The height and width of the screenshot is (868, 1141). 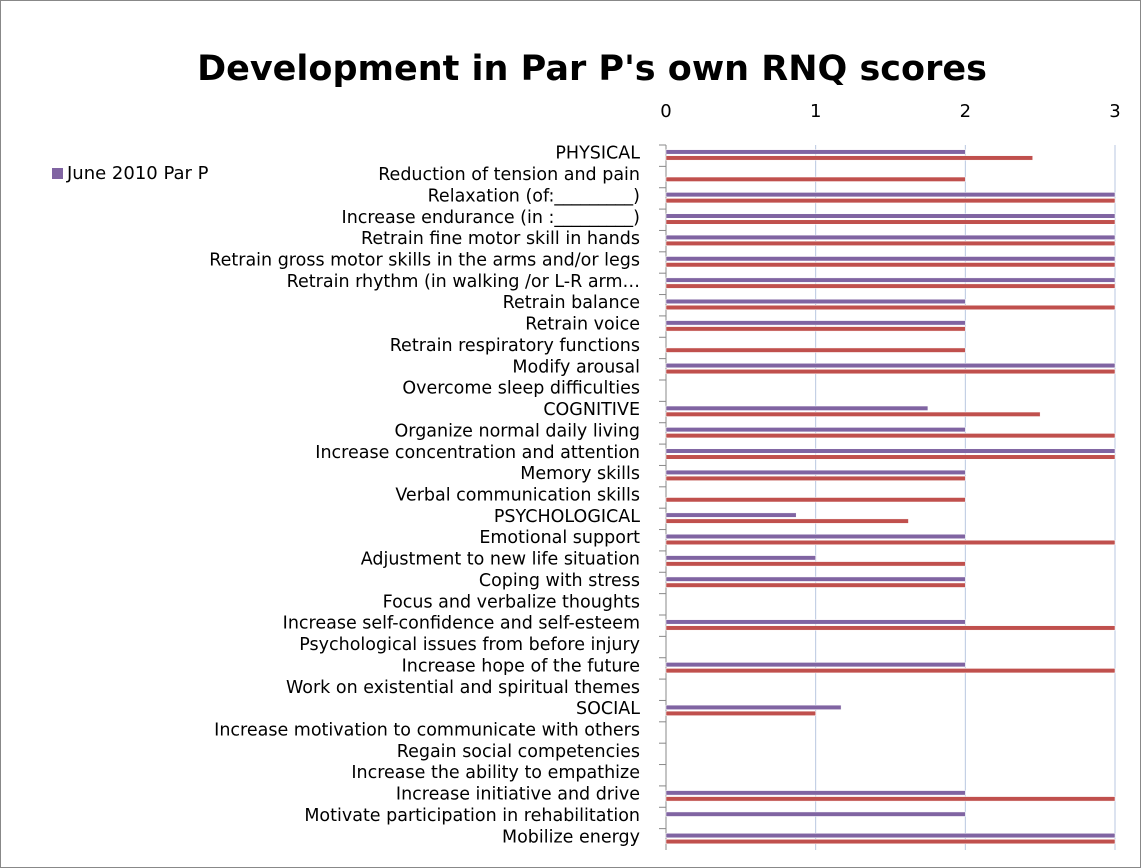 I want to click on y-tick-label: Retrain balance, so click(x=571, y=303).